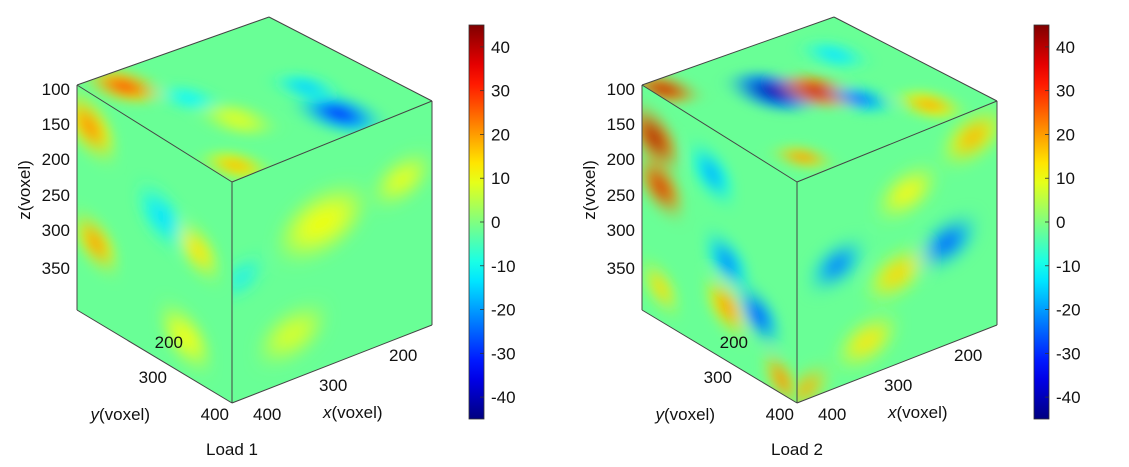 This screenshot has height=467, width=1129. I want to click on top-face, so click(254, 99).